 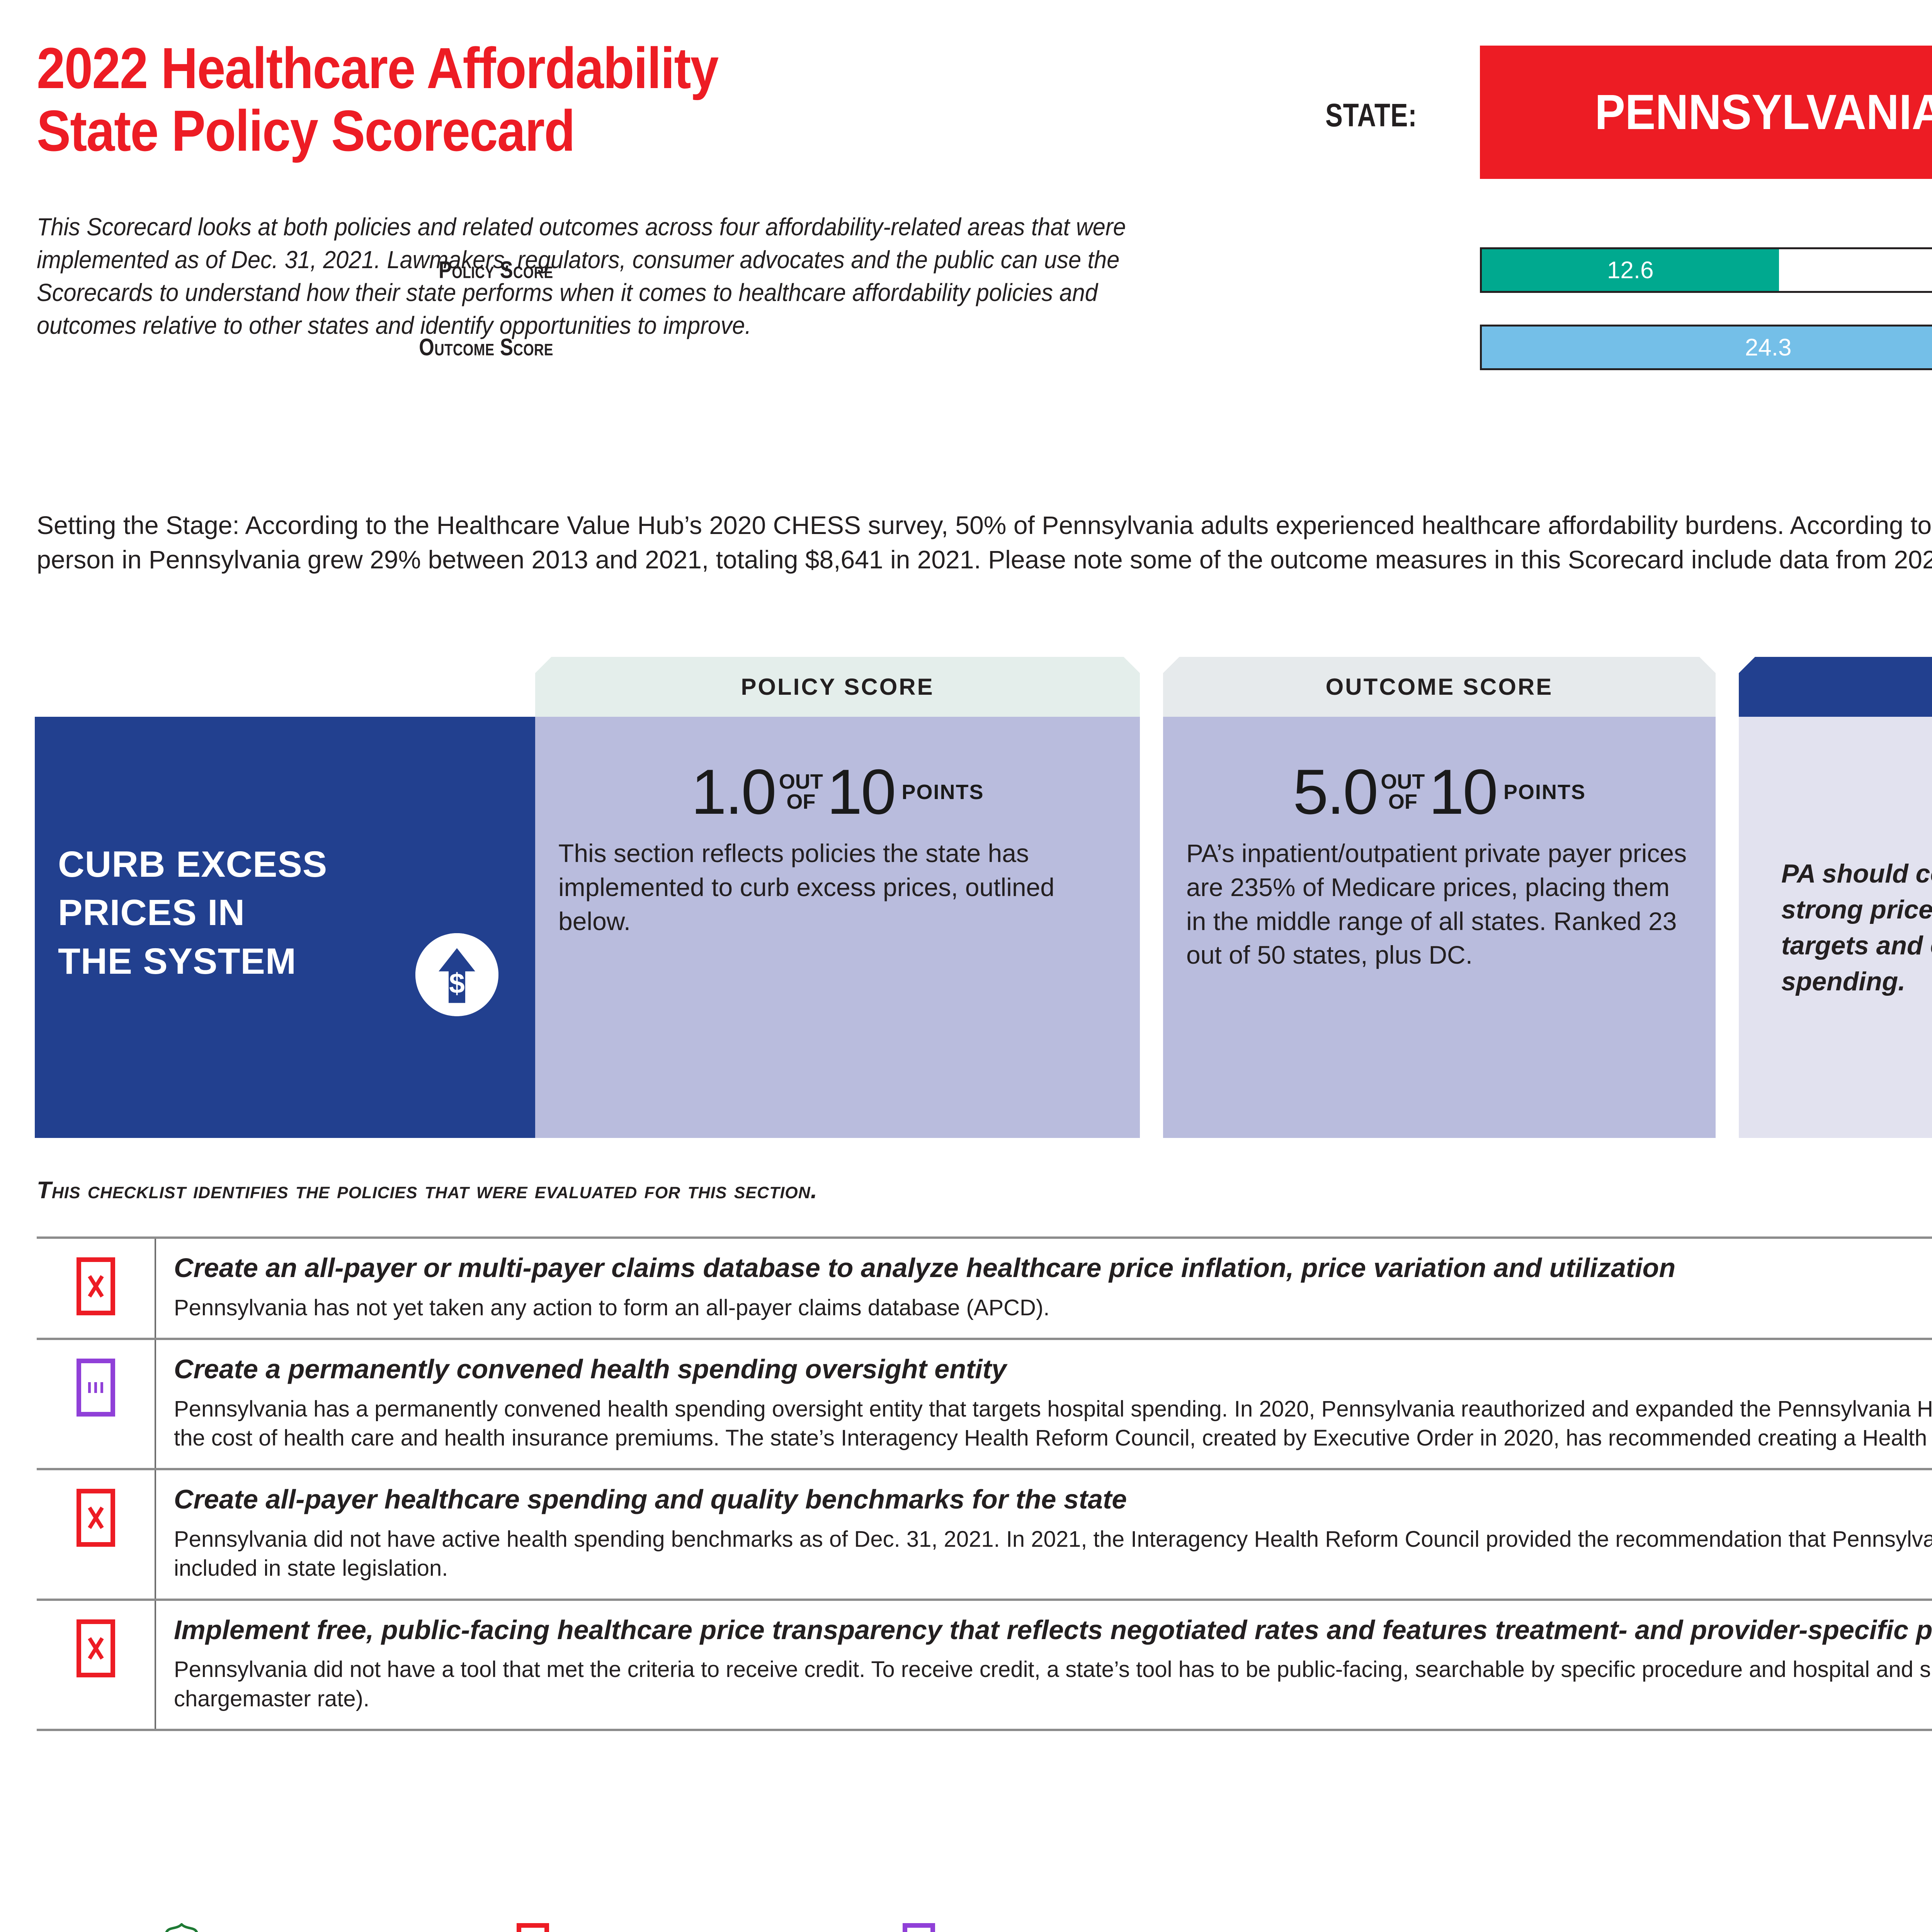 What do you see at coordinates (105, 1931) in the screenshot?
I see `key-label: KEY:` at bounding box center [105, 1931].